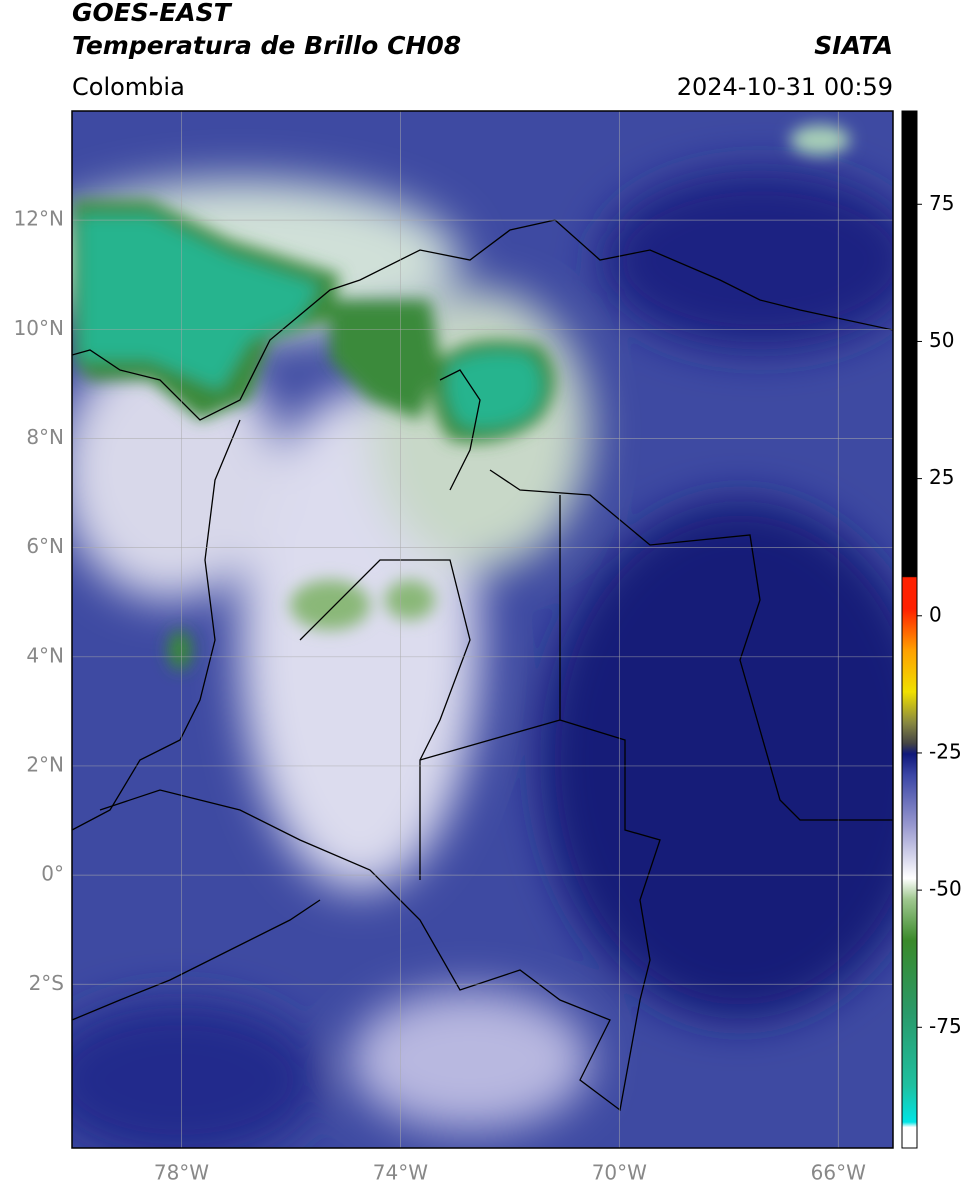 This screenshot has height=1190, width=966. Describe the element at coordinates (128, 87) in the screenshot. I see `region: Colombia` at that location.